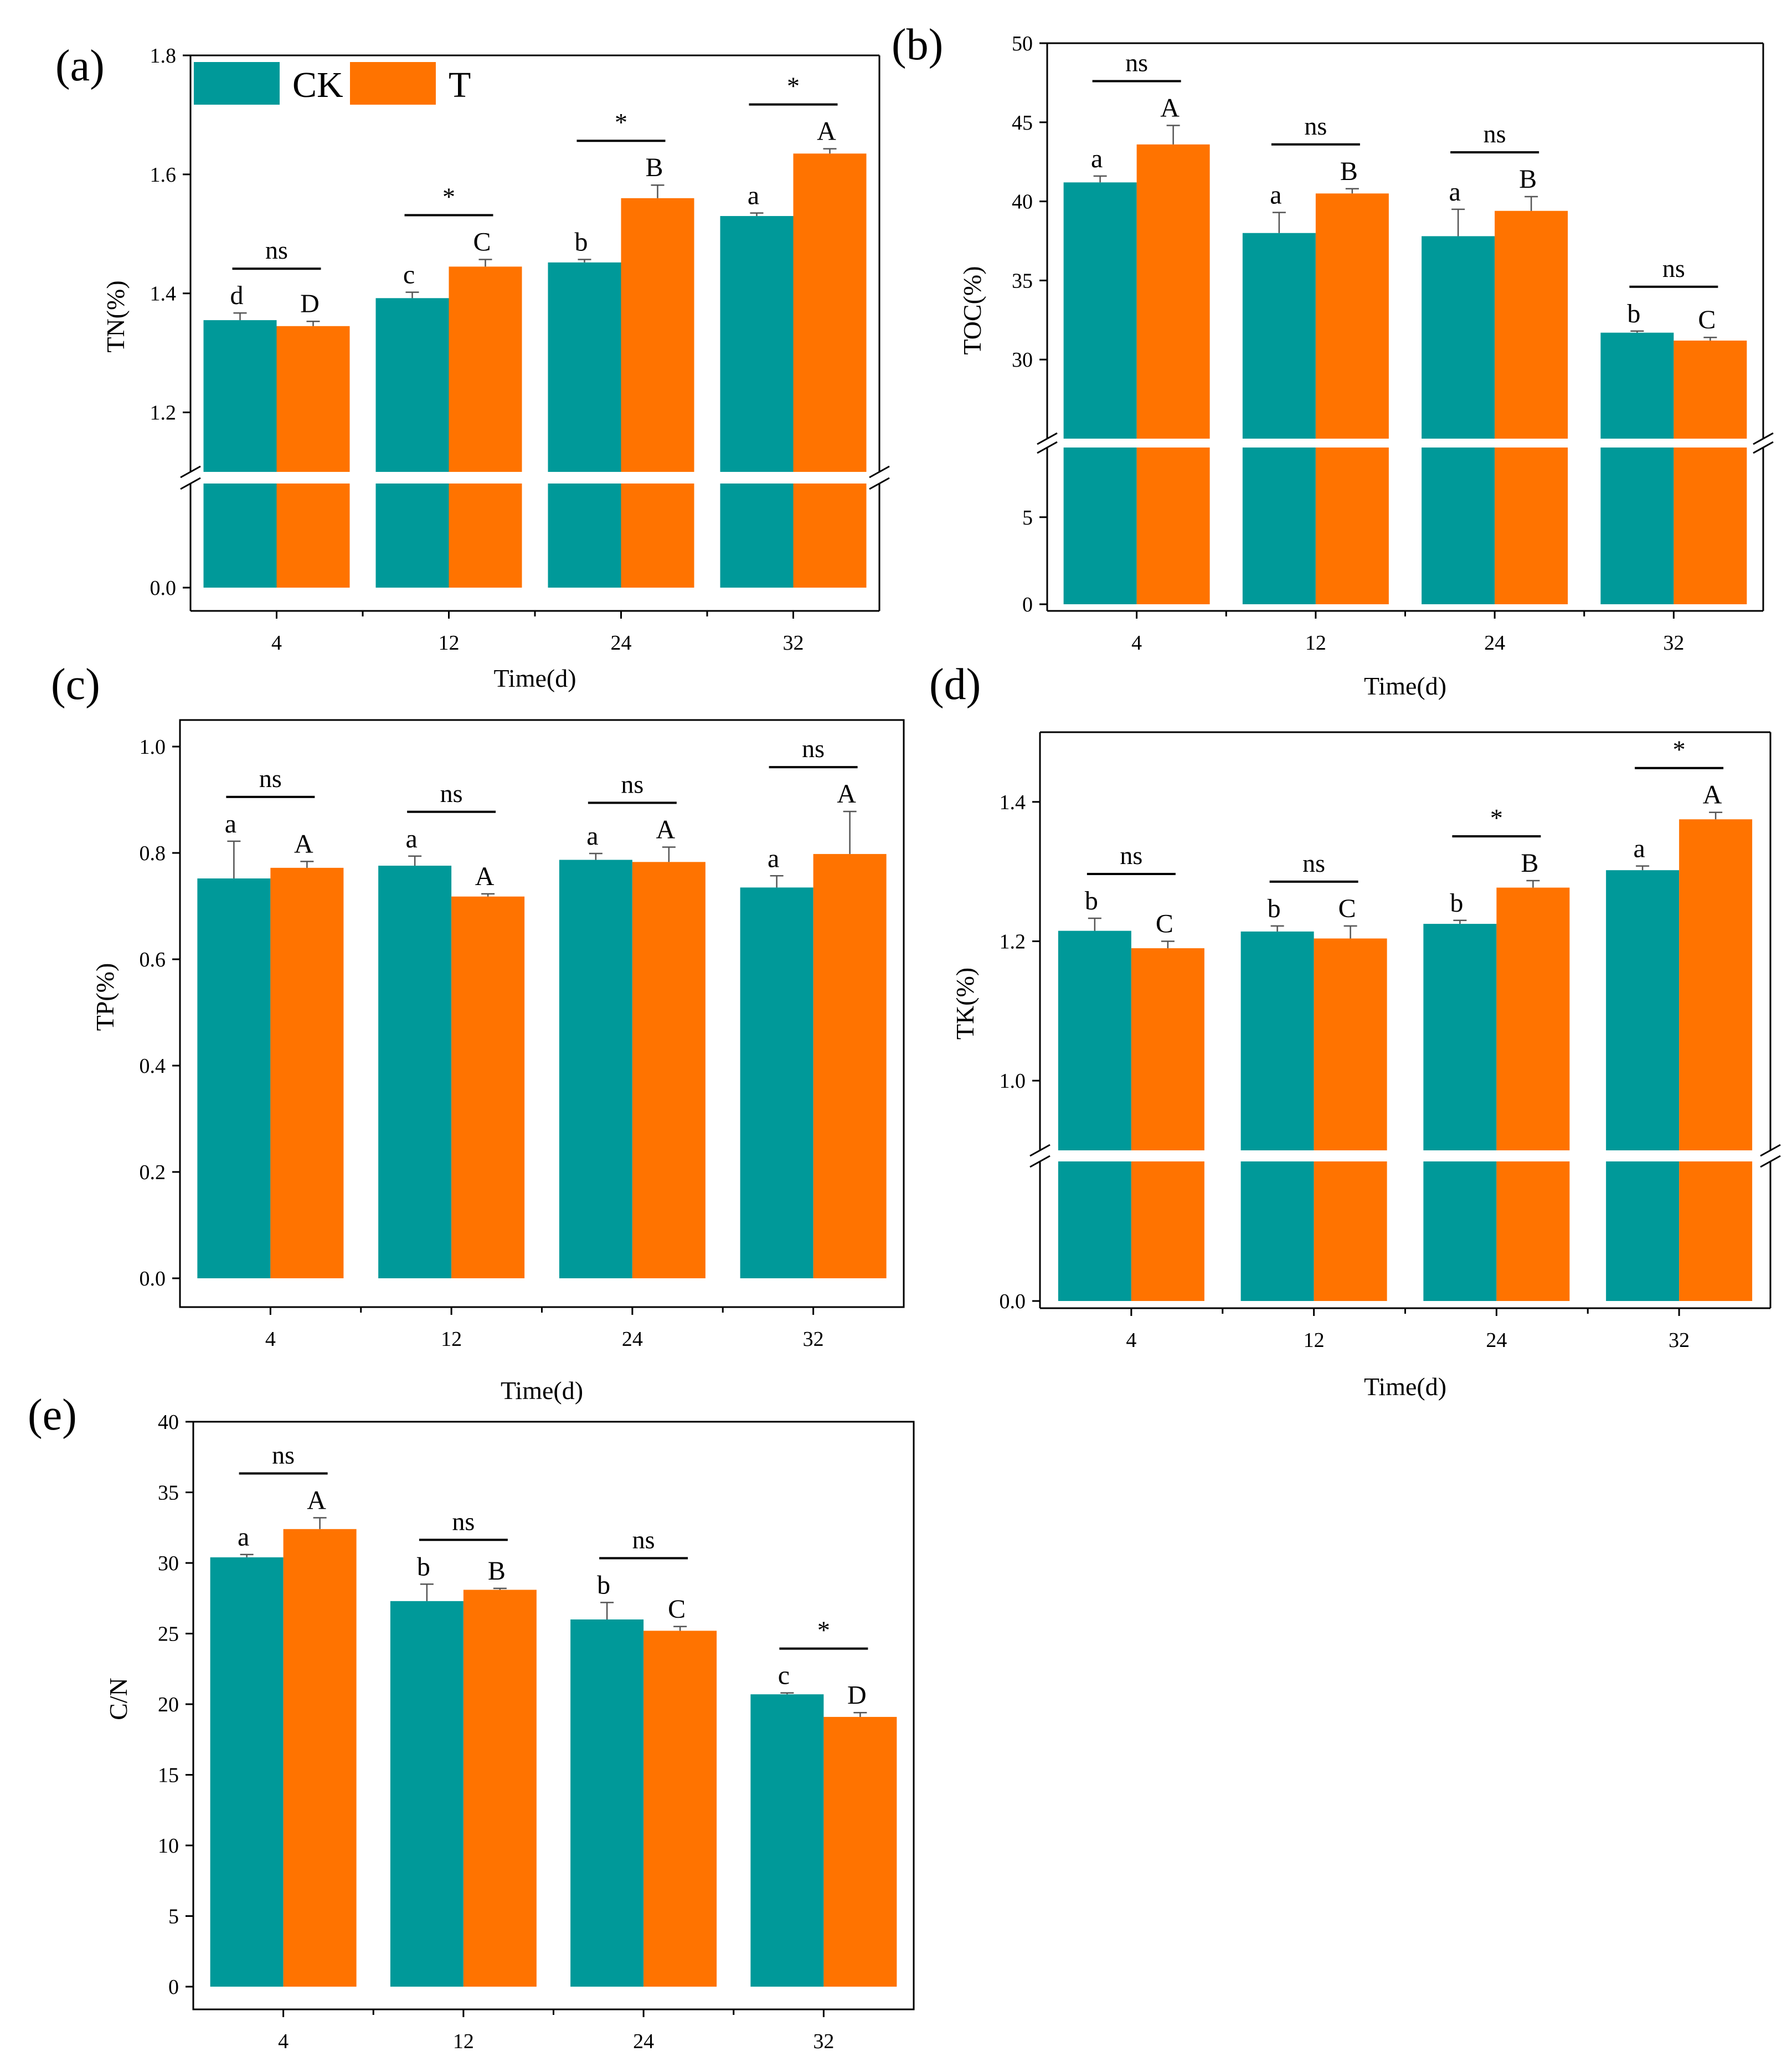 This screenshot has height=2057, width=1792. I want to click on panel-label: (e), so click(52, 1415).